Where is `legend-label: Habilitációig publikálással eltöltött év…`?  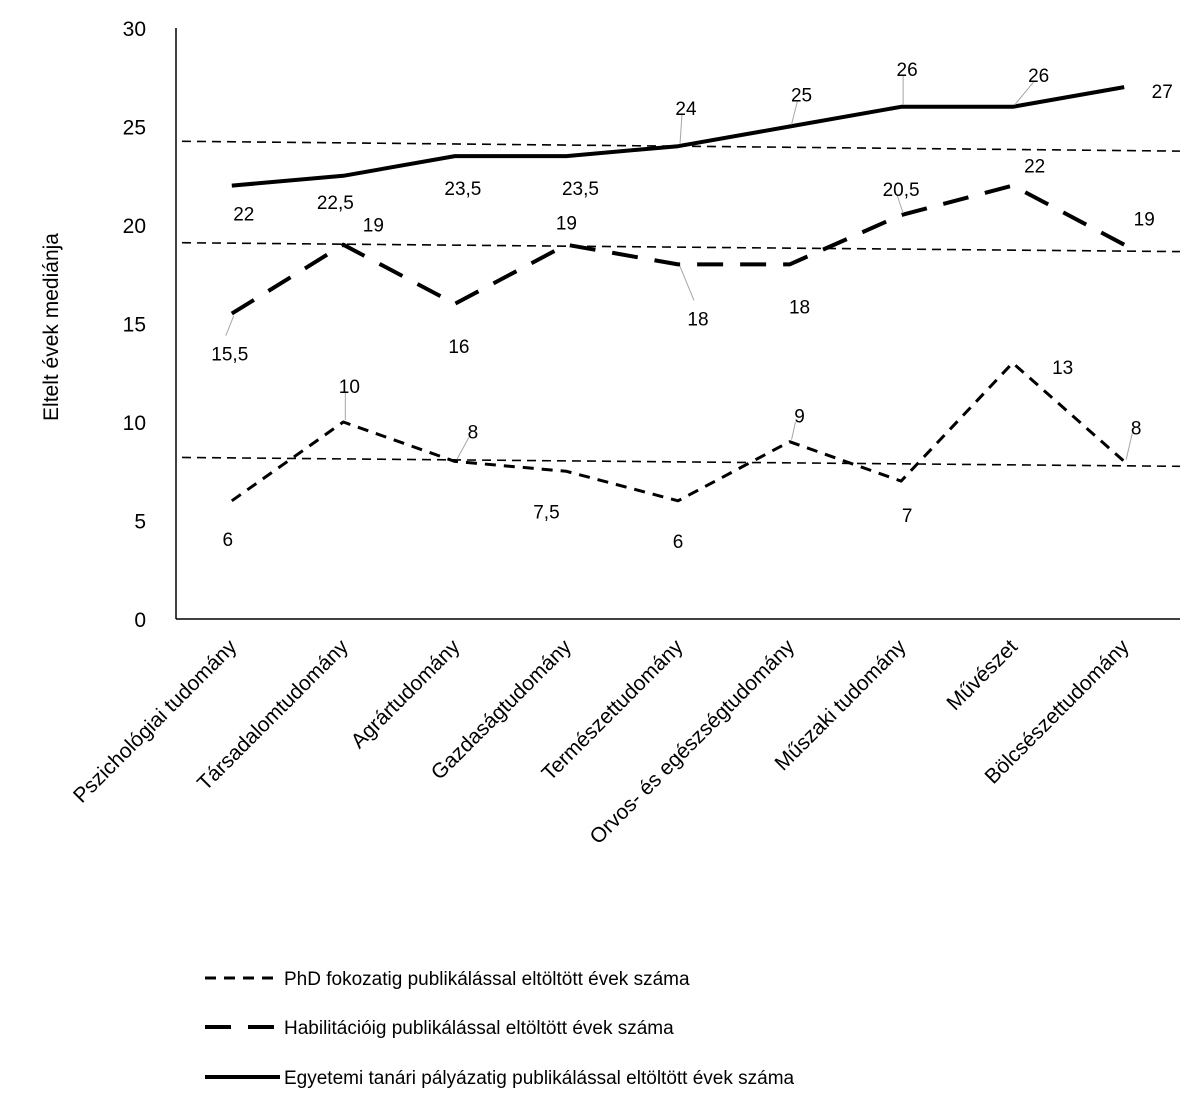
legend-label: Habilitációig publikálással eltöltött év… is located at coordinates (479, 1028).